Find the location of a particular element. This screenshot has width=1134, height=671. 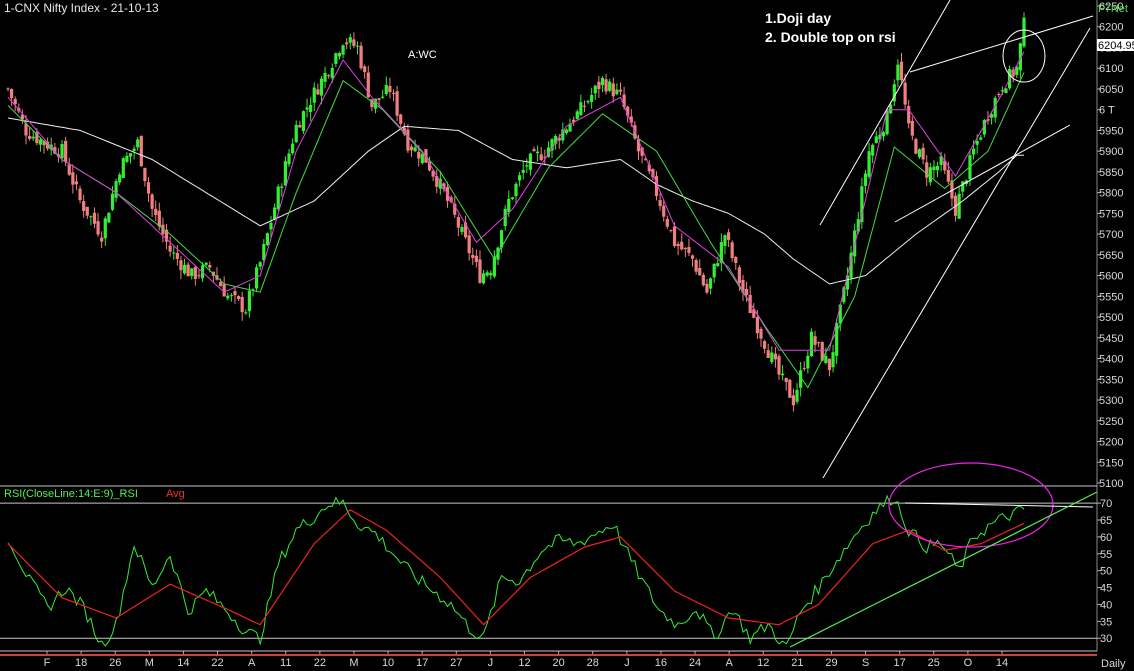

price-tick-label: 5550 is located at coordinates (1111, 297).